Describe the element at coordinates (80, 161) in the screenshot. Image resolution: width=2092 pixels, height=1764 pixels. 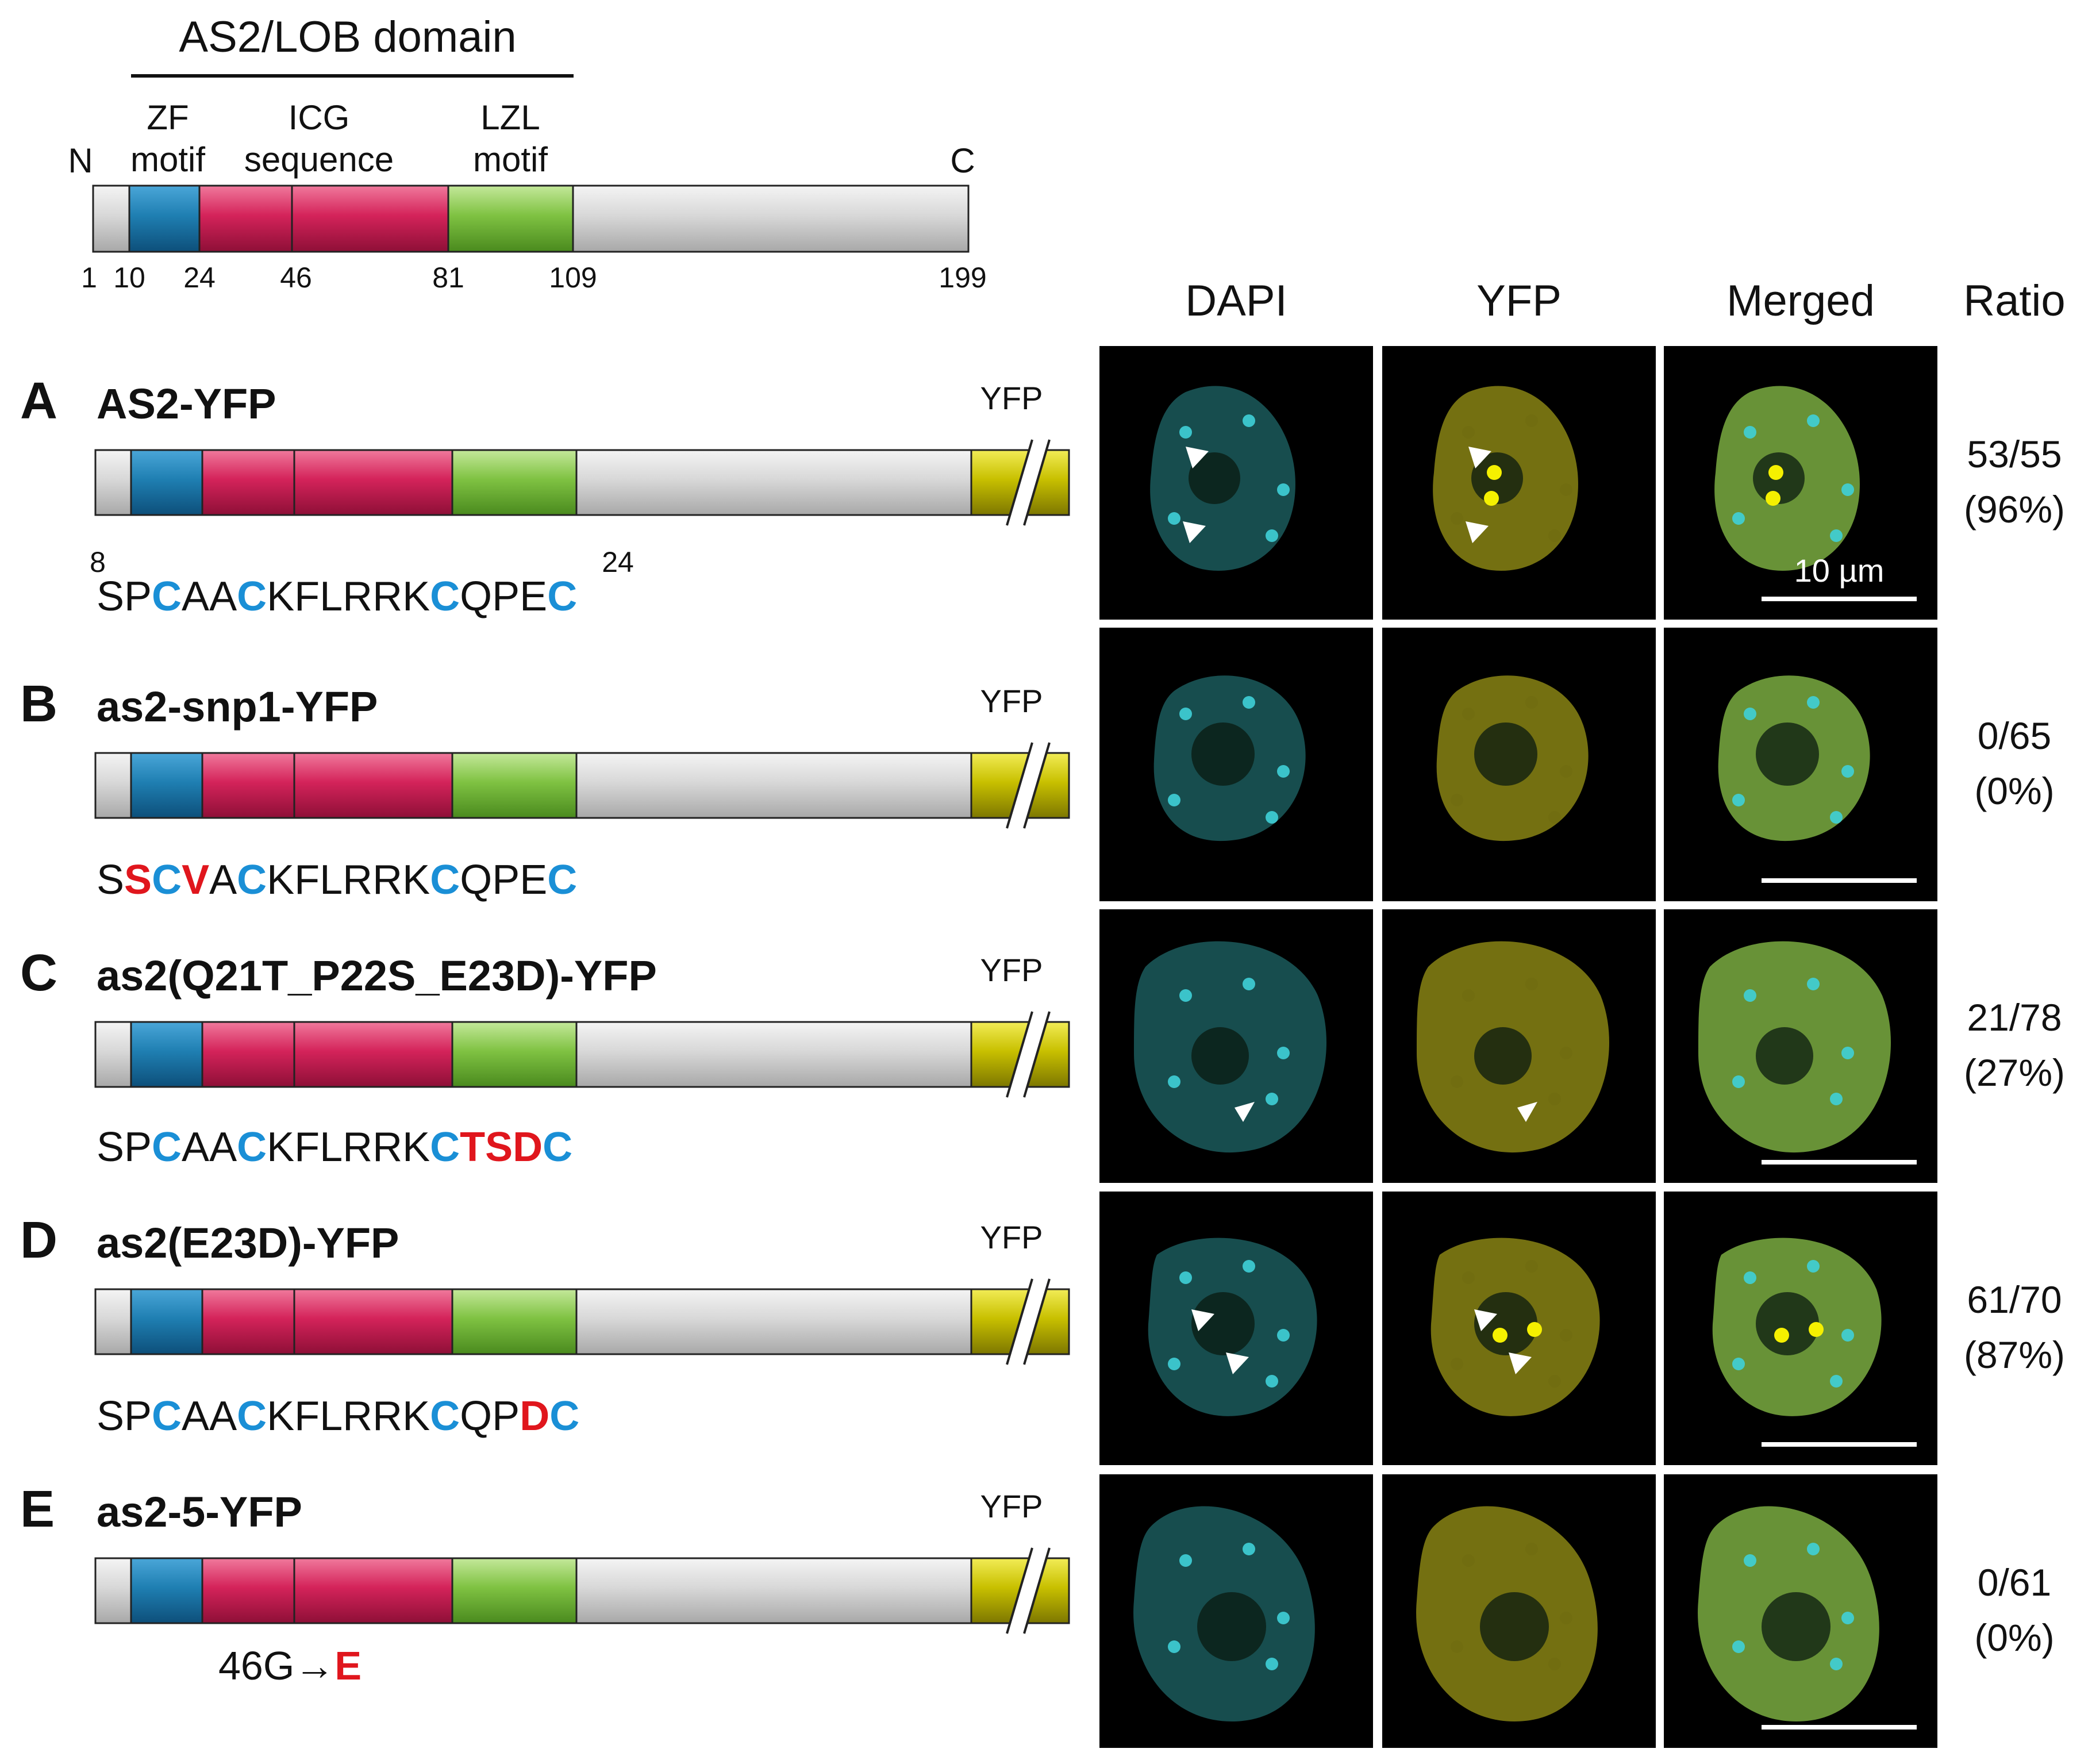
I see `n-terminus-label: N` at that location.